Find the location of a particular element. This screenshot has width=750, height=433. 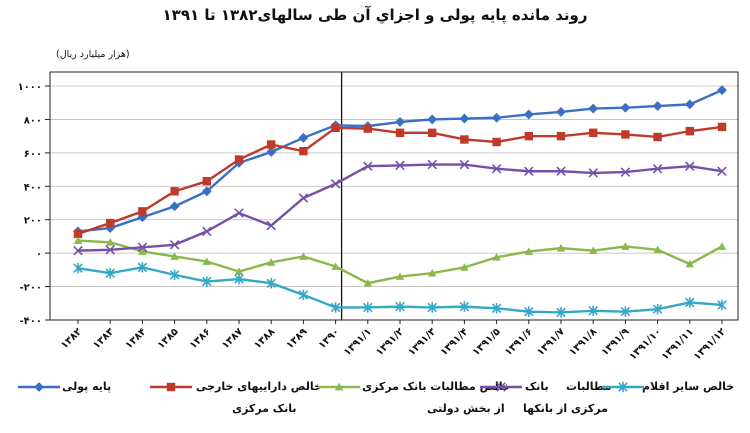

legend-item-other-items: خالص سایر اقلام is located at coordinates (688, 386).